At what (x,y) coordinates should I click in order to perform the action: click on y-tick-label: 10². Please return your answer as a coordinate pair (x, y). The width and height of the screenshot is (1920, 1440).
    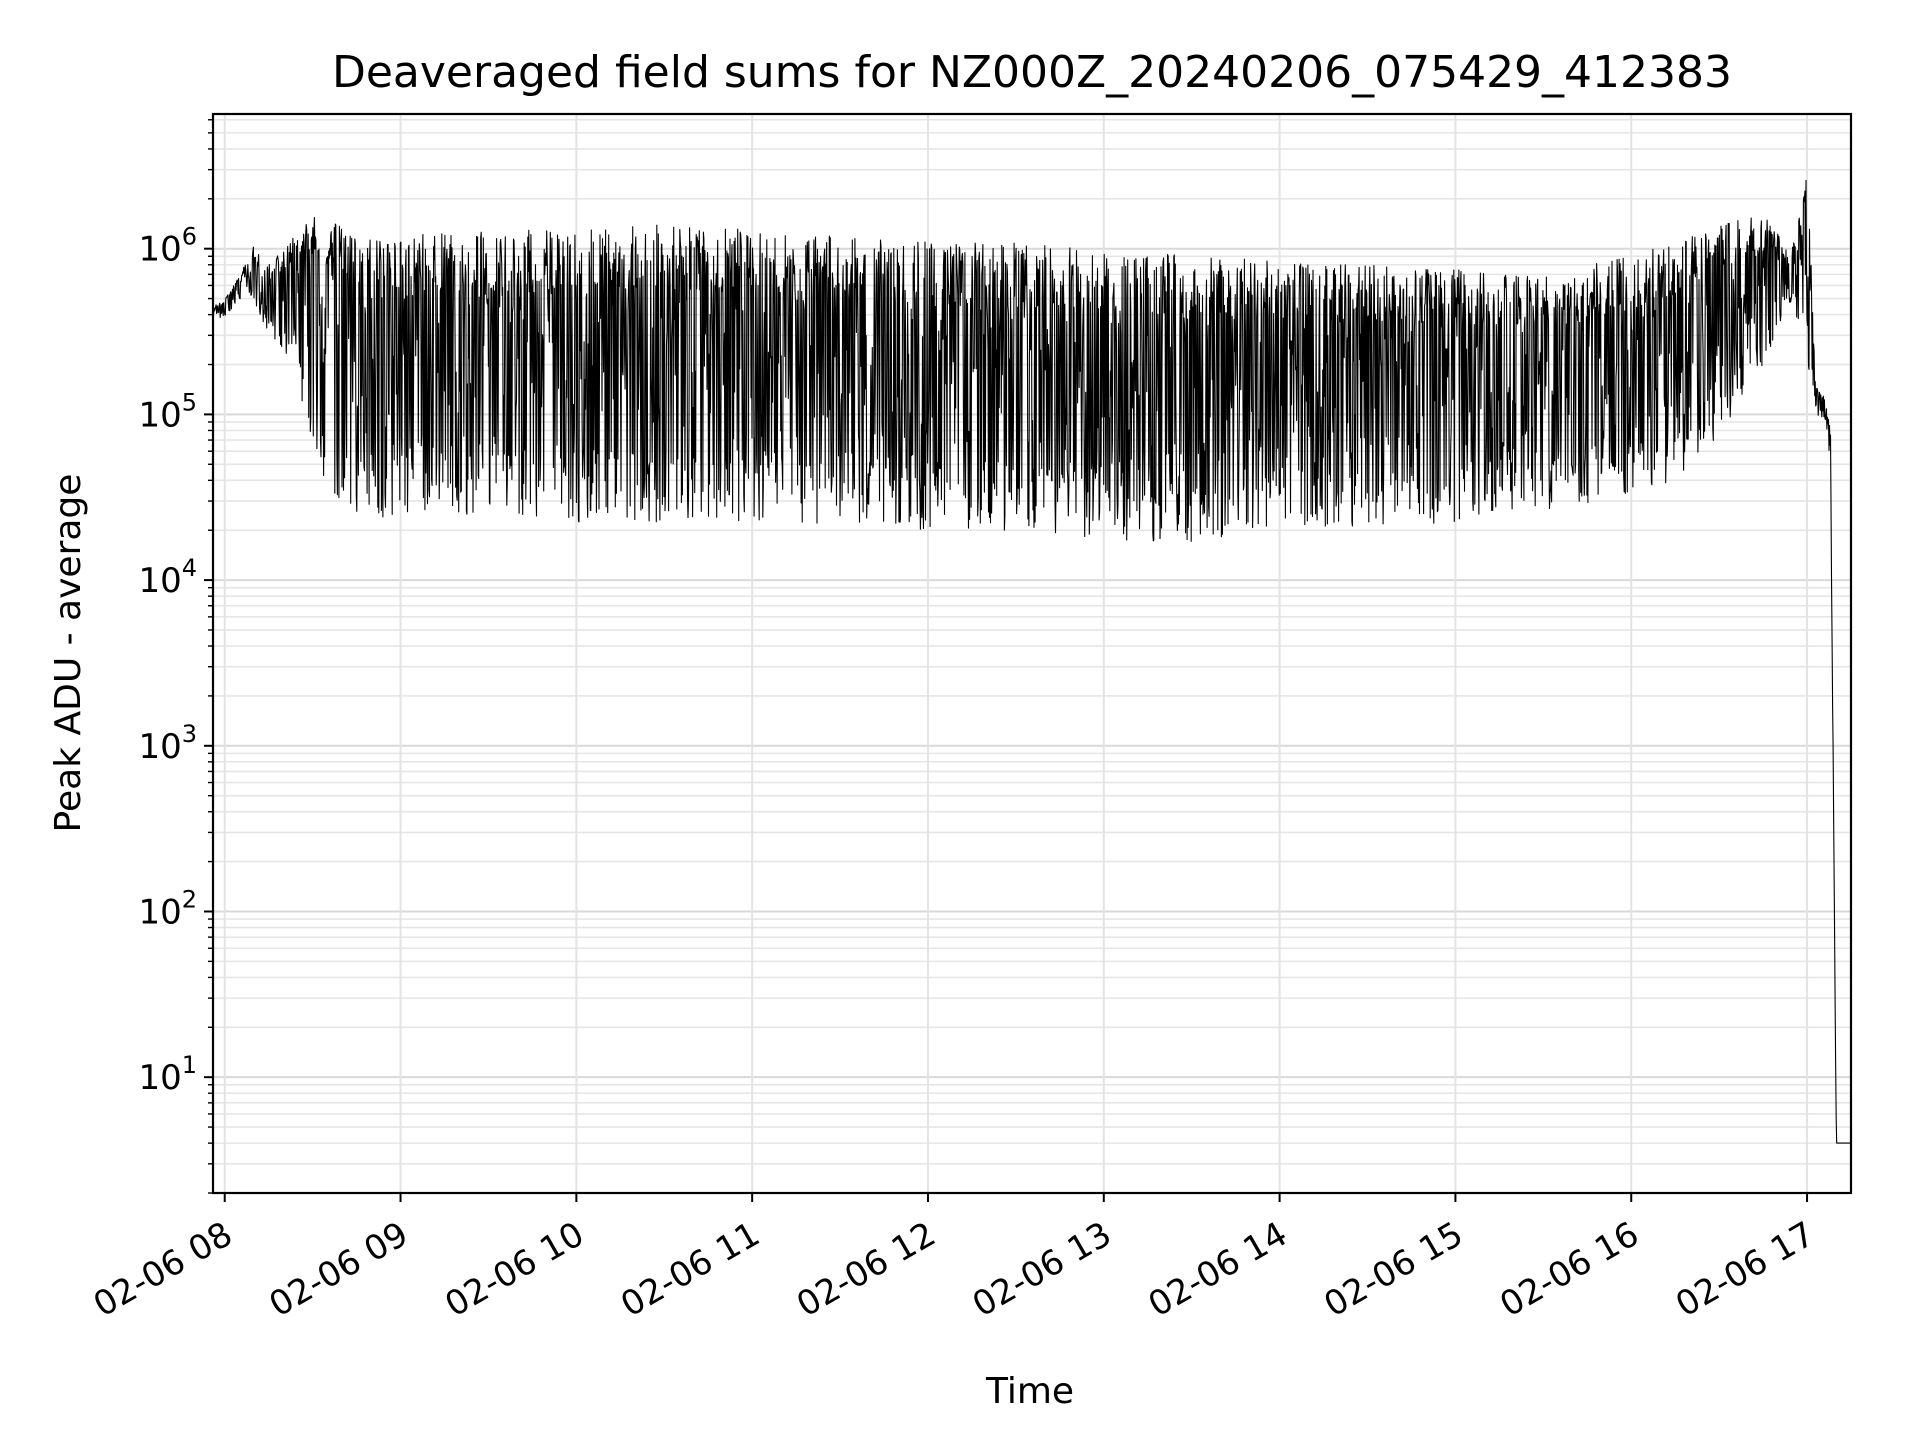
    Looking at the image, I should click on (167, 908).